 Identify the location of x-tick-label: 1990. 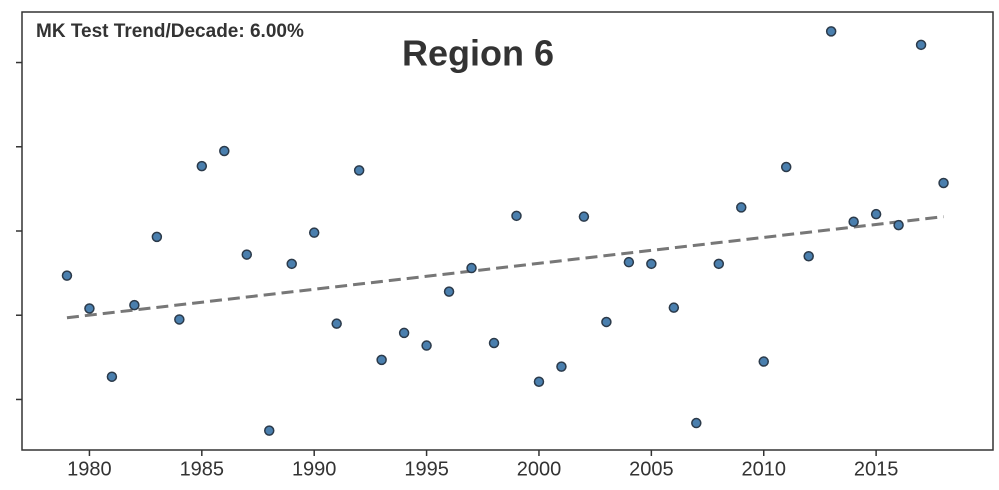
(314, 469).